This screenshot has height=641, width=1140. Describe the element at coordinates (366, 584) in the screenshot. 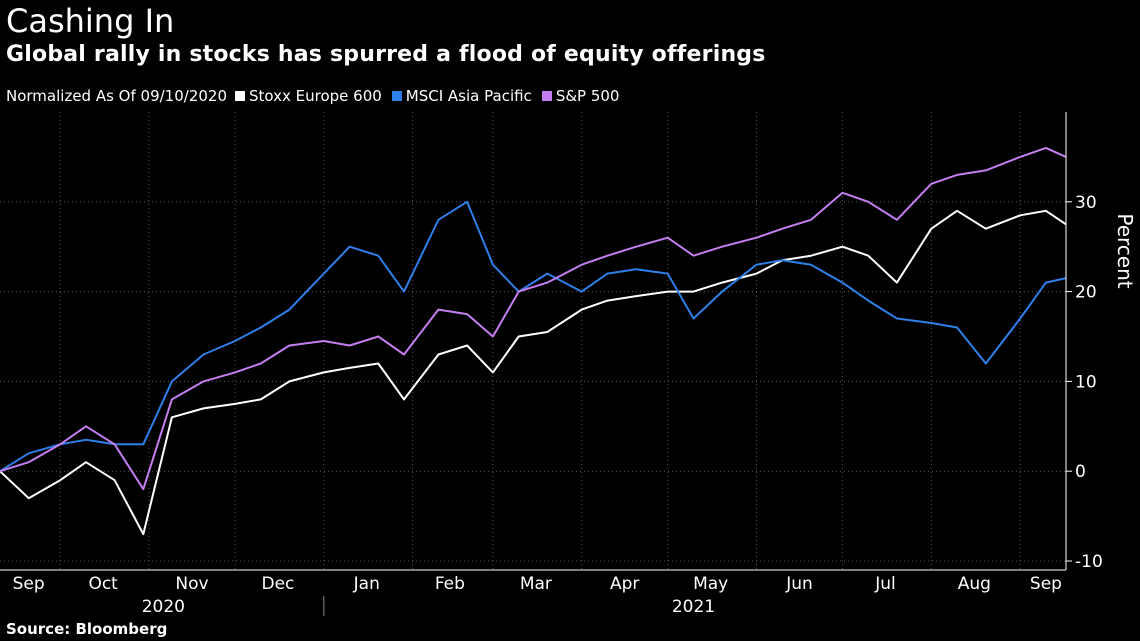

I see `x-tick-label: Jan` at that location.